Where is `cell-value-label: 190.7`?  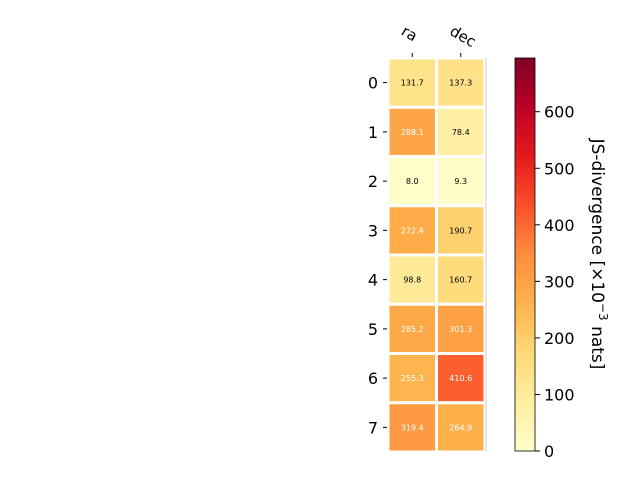
cell-value-label: 190.7 is located at coordinates (460, 230).